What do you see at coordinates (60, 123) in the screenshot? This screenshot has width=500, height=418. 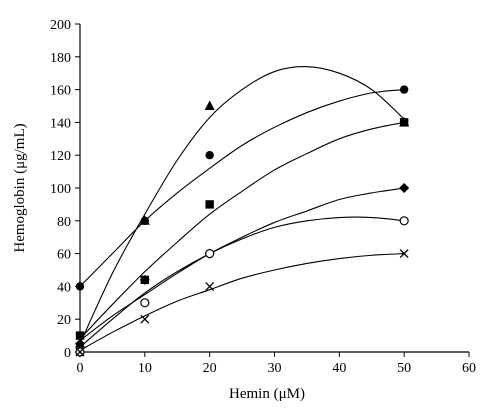 I see `y-tick-label: 140` at bounding box center [60, 123].